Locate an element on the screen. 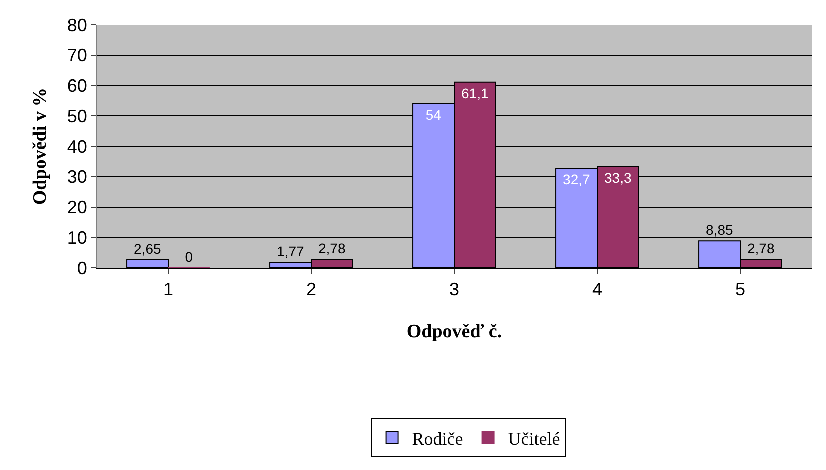 The image size is (826, 470). x-tick-label: 5 is located at coordinates (740, 290).